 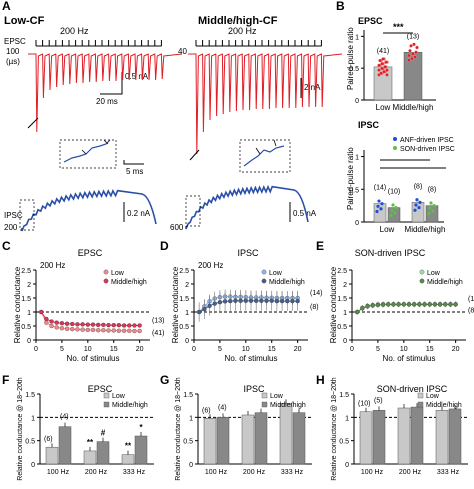 I want to click on inset-frame-low, so click(x=88, y=154).